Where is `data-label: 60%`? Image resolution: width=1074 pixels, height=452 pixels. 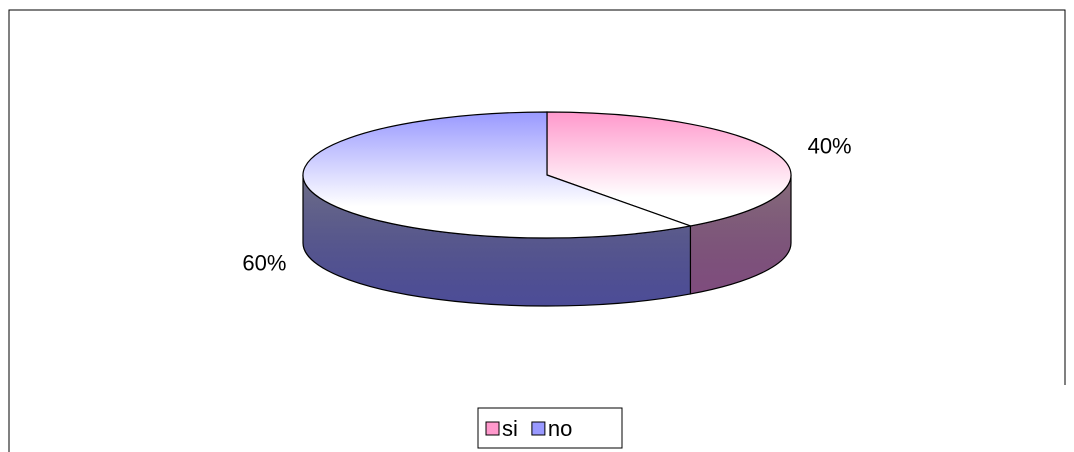 data-label: 60% is located at coordinates (264, 262).